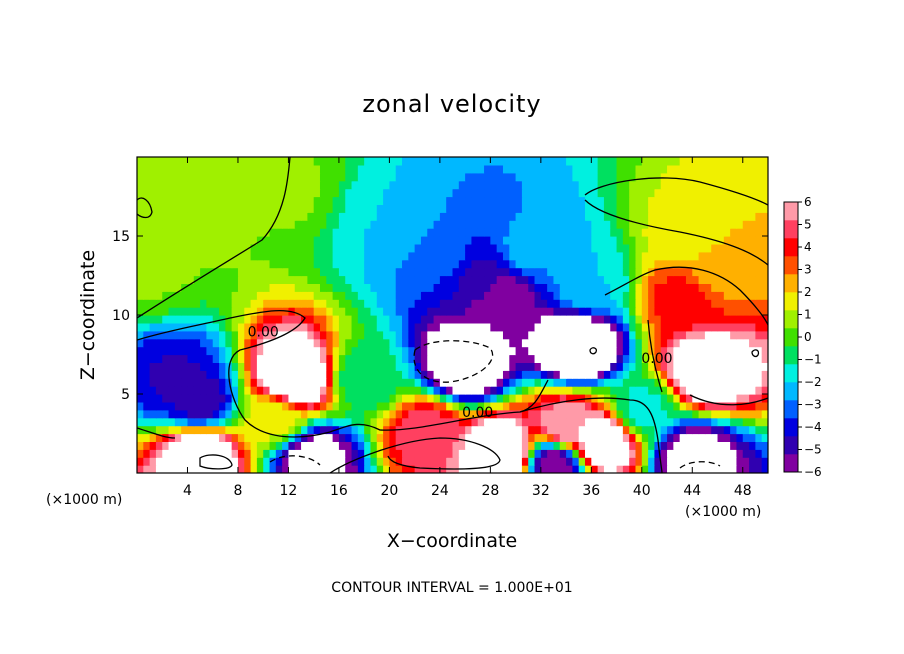 The width and height of the screenshot is (904, 654). I want to click on x-tick-label: 28, so click(490, 491).